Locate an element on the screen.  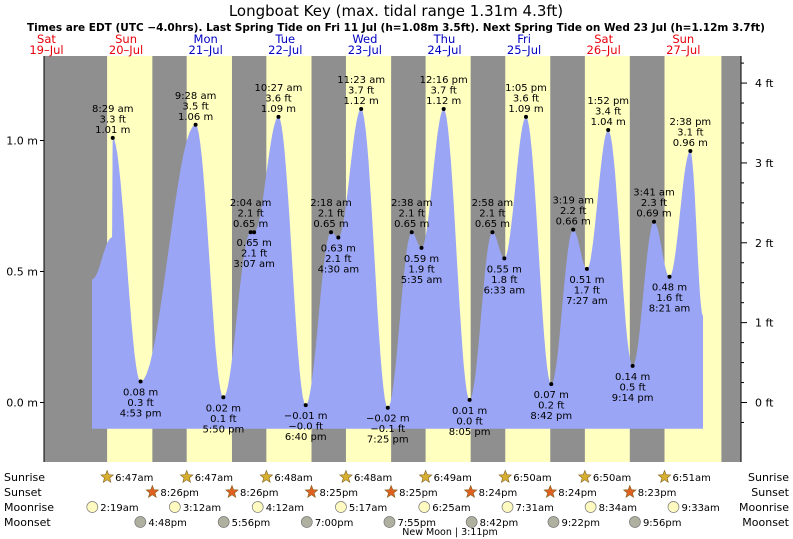
row-label-left: Sunrise is located at coordinates (24, 477).